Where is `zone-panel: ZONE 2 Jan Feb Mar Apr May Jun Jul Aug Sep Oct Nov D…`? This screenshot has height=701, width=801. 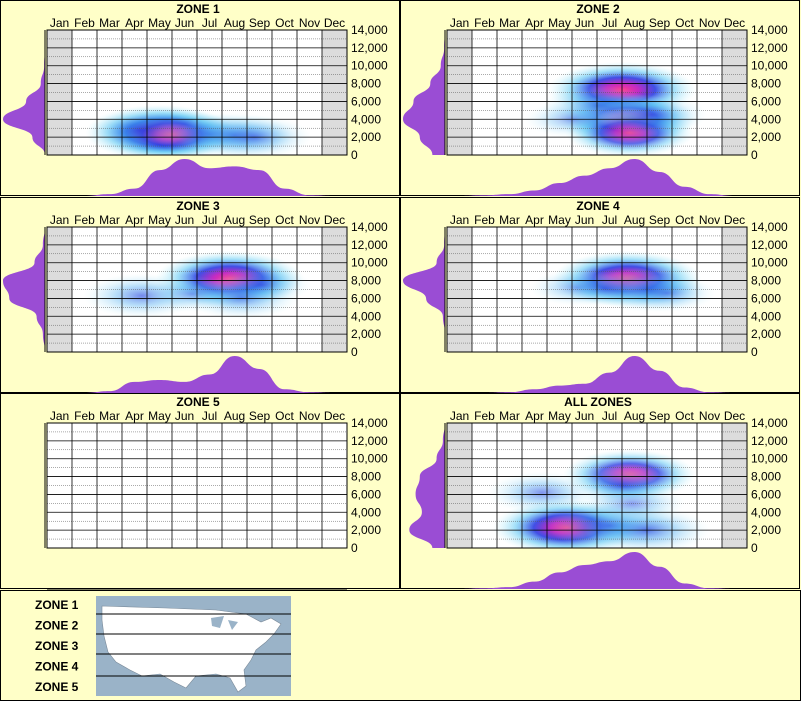 zone-panel: ZONE 2 Jan Feb Mar Apr May Jun Jul Aug Sep Oct Nov D… is located at coordinates (600, 98).